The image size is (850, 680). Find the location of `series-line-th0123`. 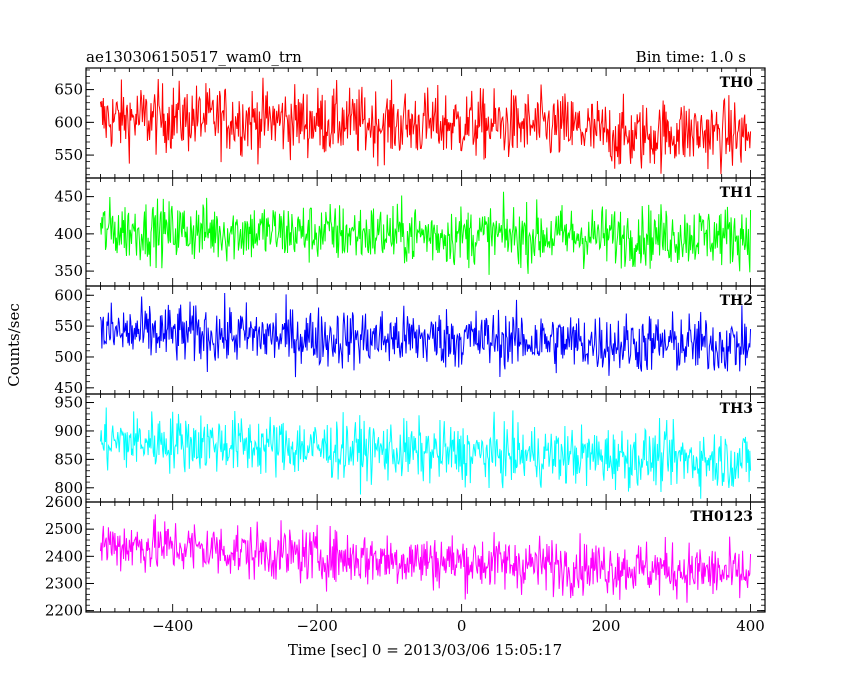

series-line-th0123 is located at coordinates (425, 558).